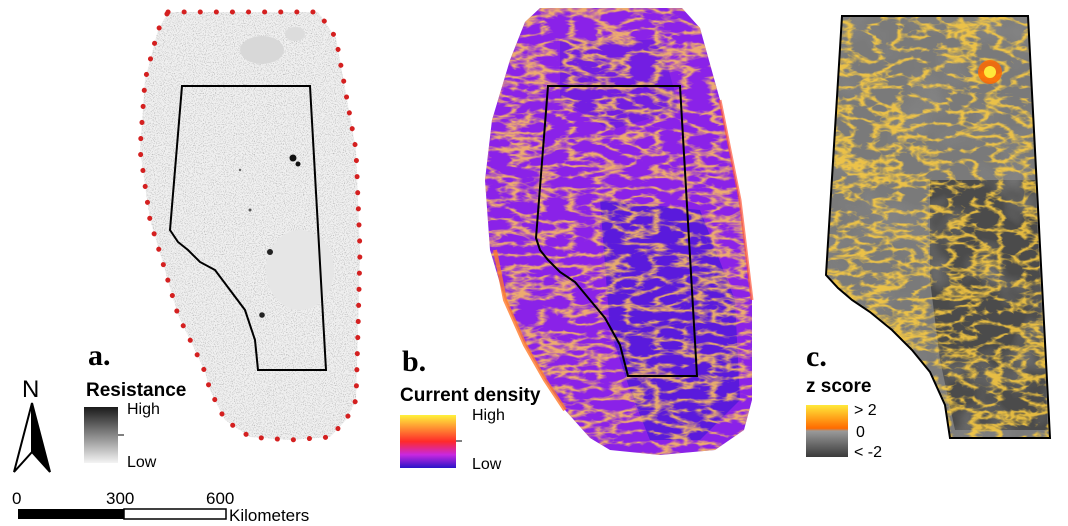  Describe the element at coordinates (487, 464) in the screenshot. I see `current-density-low-label: Low` at that location.